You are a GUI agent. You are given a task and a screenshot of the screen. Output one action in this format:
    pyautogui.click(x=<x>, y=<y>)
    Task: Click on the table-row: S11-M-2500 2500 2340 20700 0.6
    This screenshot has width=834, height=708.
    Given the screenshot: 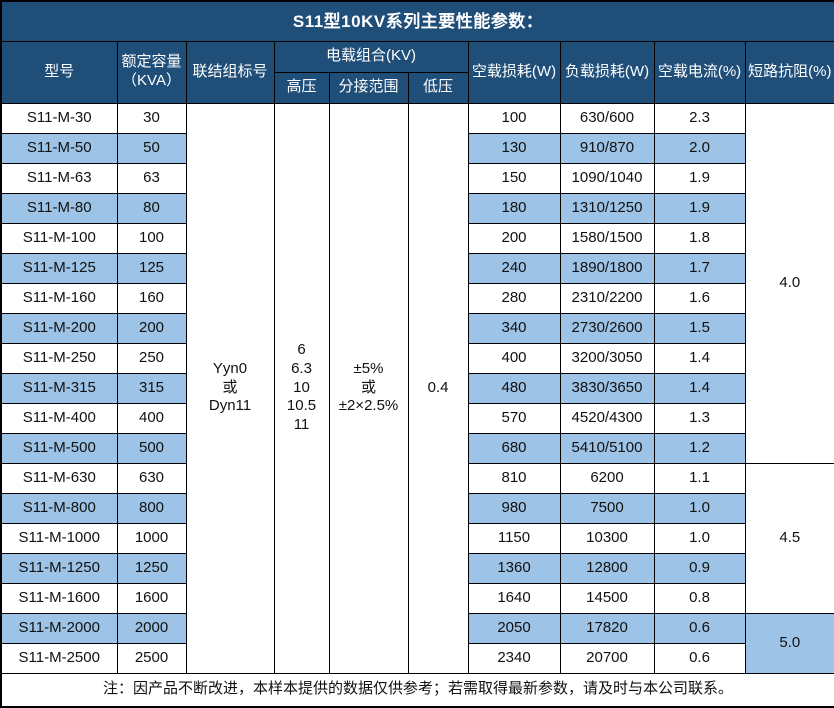 What is the action you would take?
    pyautogui.click(x=417, y=658)
    